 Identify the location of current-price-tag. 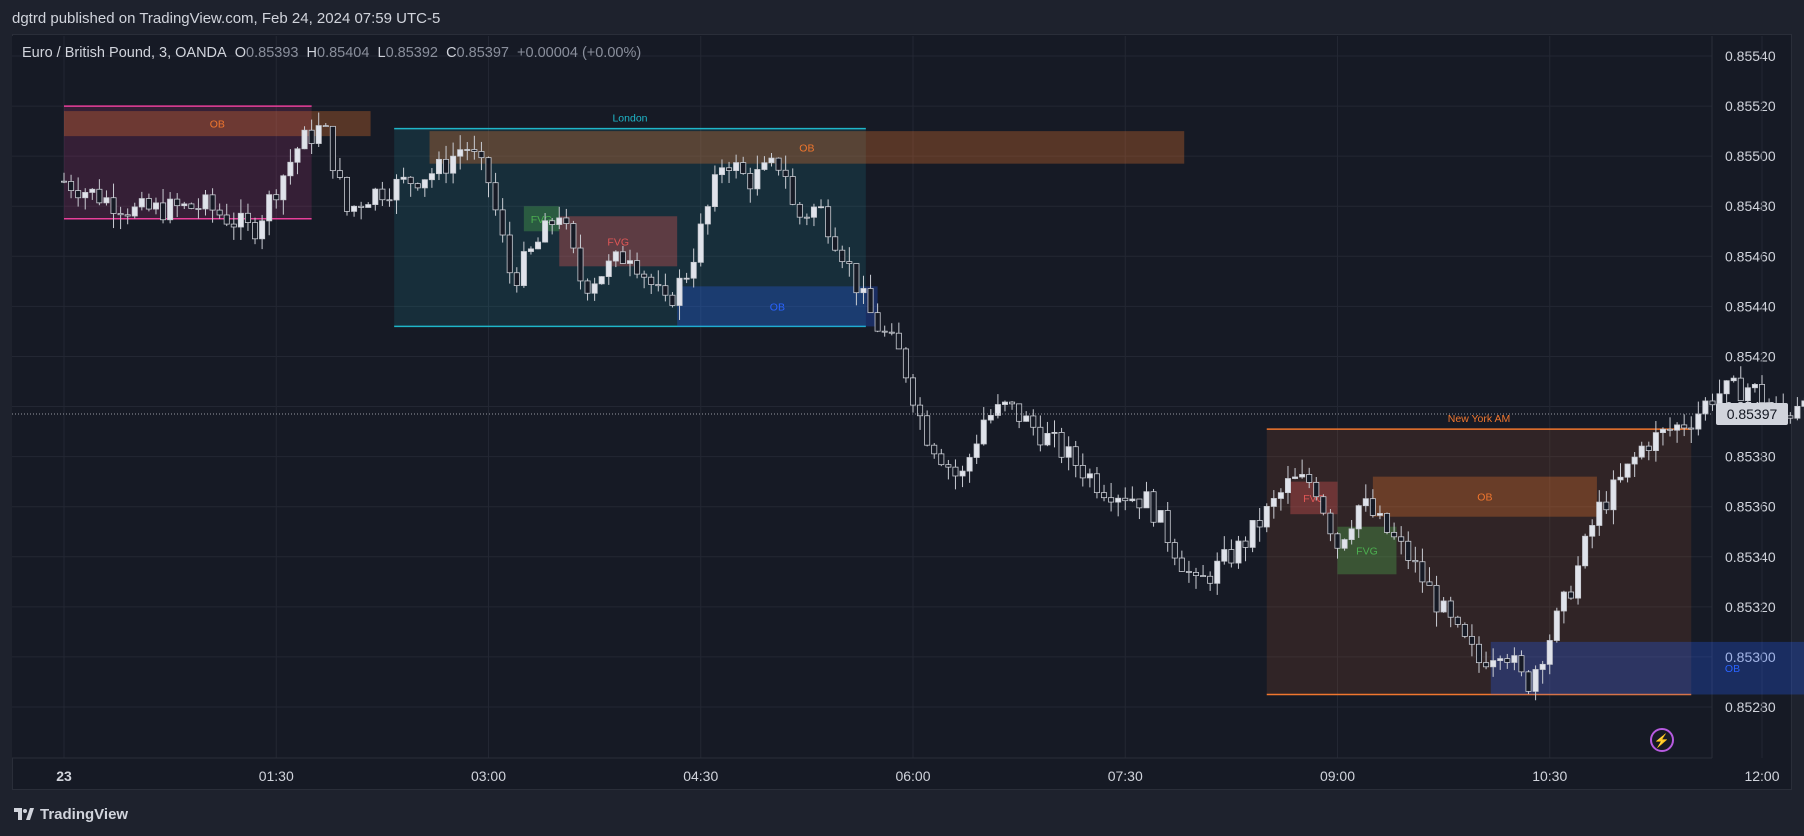
(1752, 414).